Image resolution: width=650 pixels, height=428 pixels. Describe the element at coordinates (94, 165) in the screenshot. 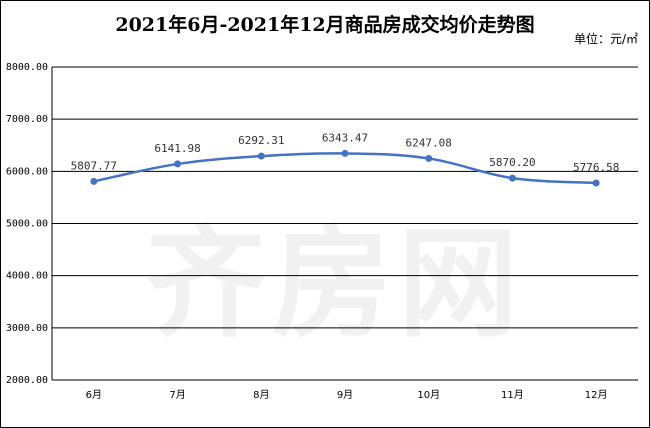

I see `data-label: 5807.77` at that location.